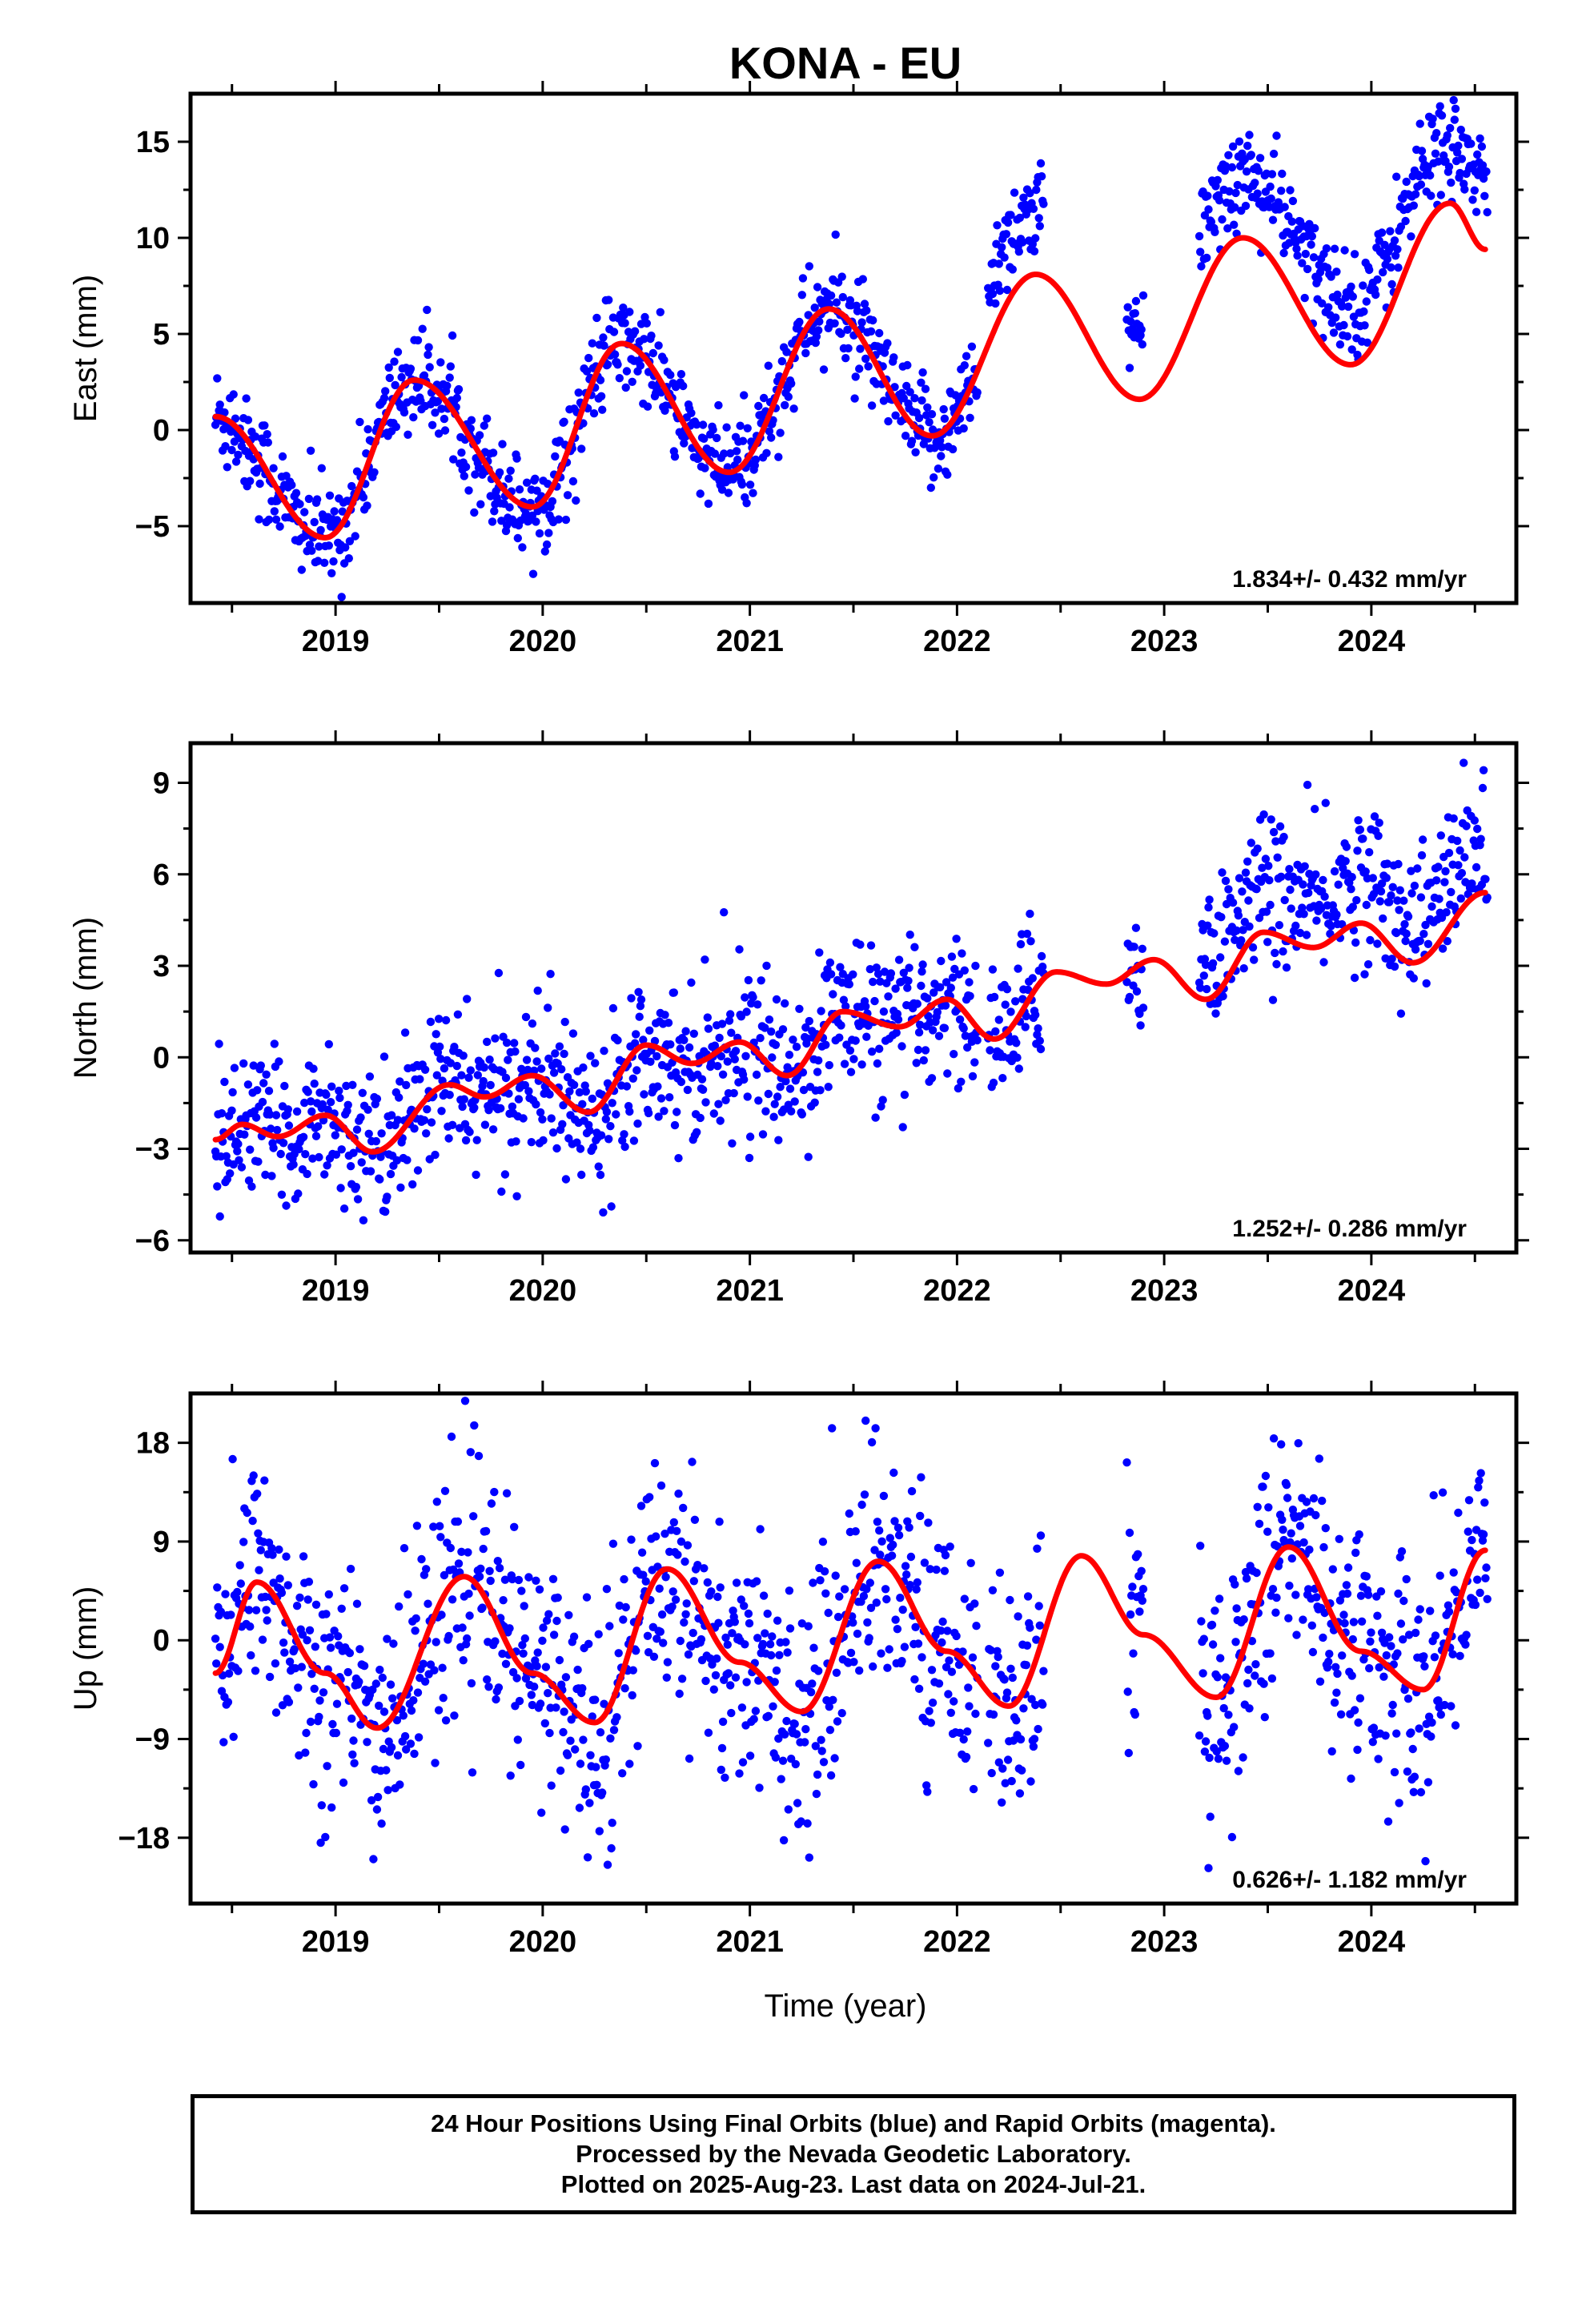 The width and height of the screenshot is (1582, 2324). I want to click on x-tick-label: 2024, so click(1372, 1942).